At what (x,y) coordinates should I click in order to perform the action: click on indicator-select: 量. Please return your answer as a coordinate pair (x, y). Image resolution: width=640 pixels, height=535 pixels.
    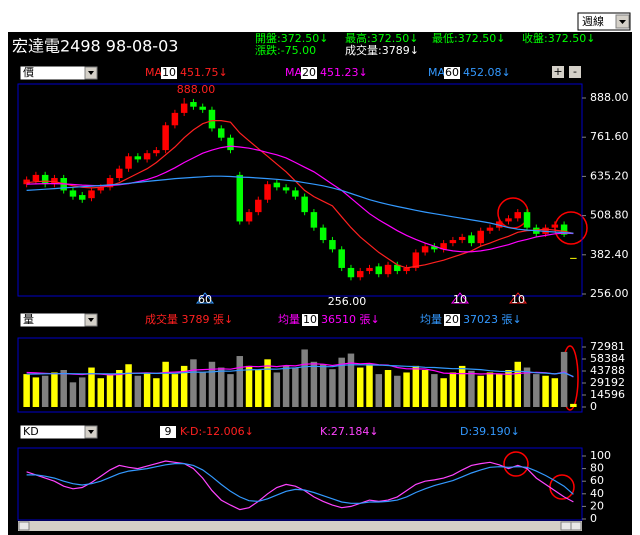
    Looking at the image, I should click on (59, 320).